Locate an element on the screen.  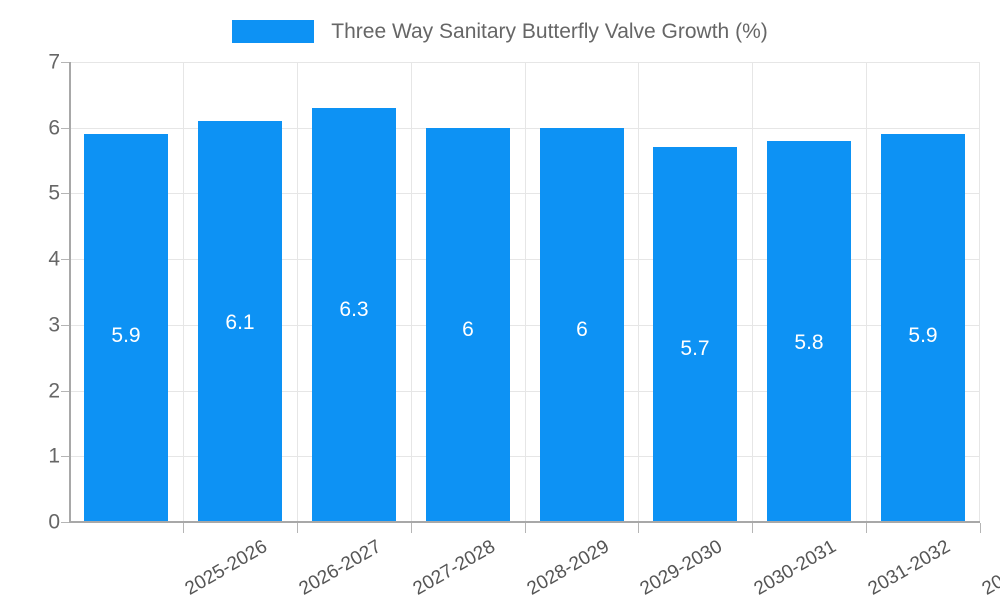
x-axis-tick-label: 2031-2032 is located at coordinates (909, 568).